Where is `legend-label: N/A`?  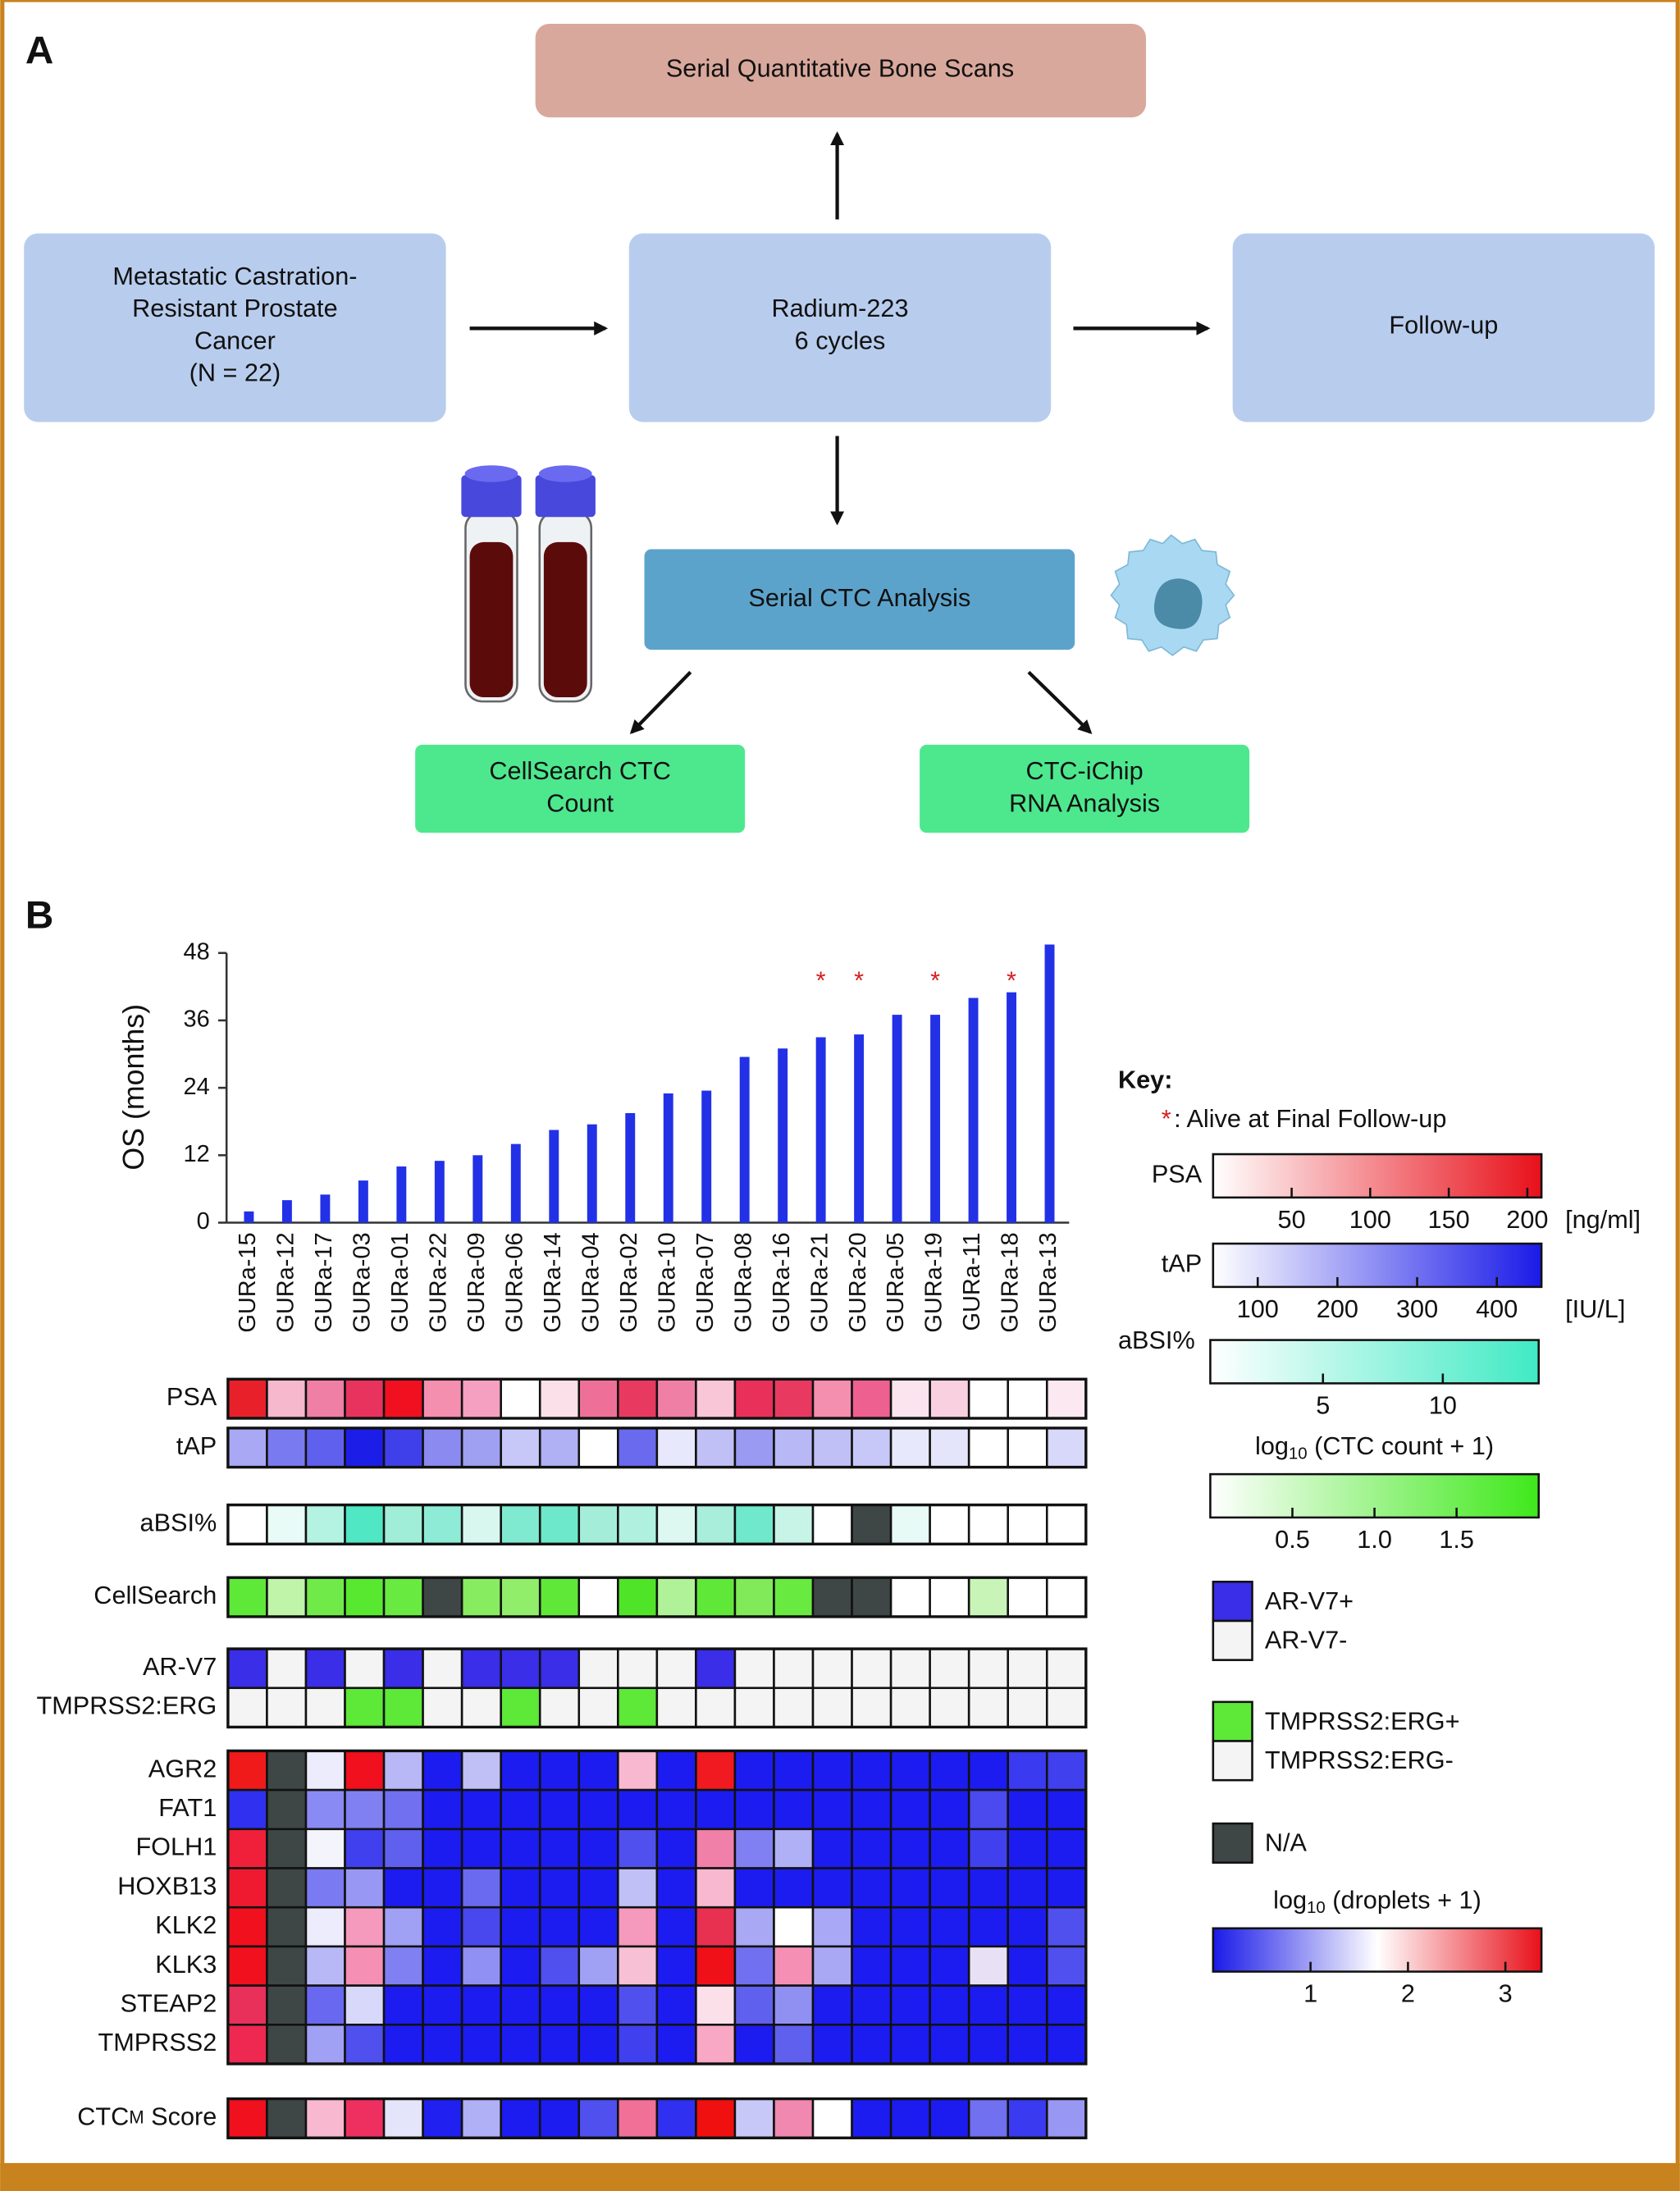 legend-label: N/A is located at coordinates (1286, 1843).